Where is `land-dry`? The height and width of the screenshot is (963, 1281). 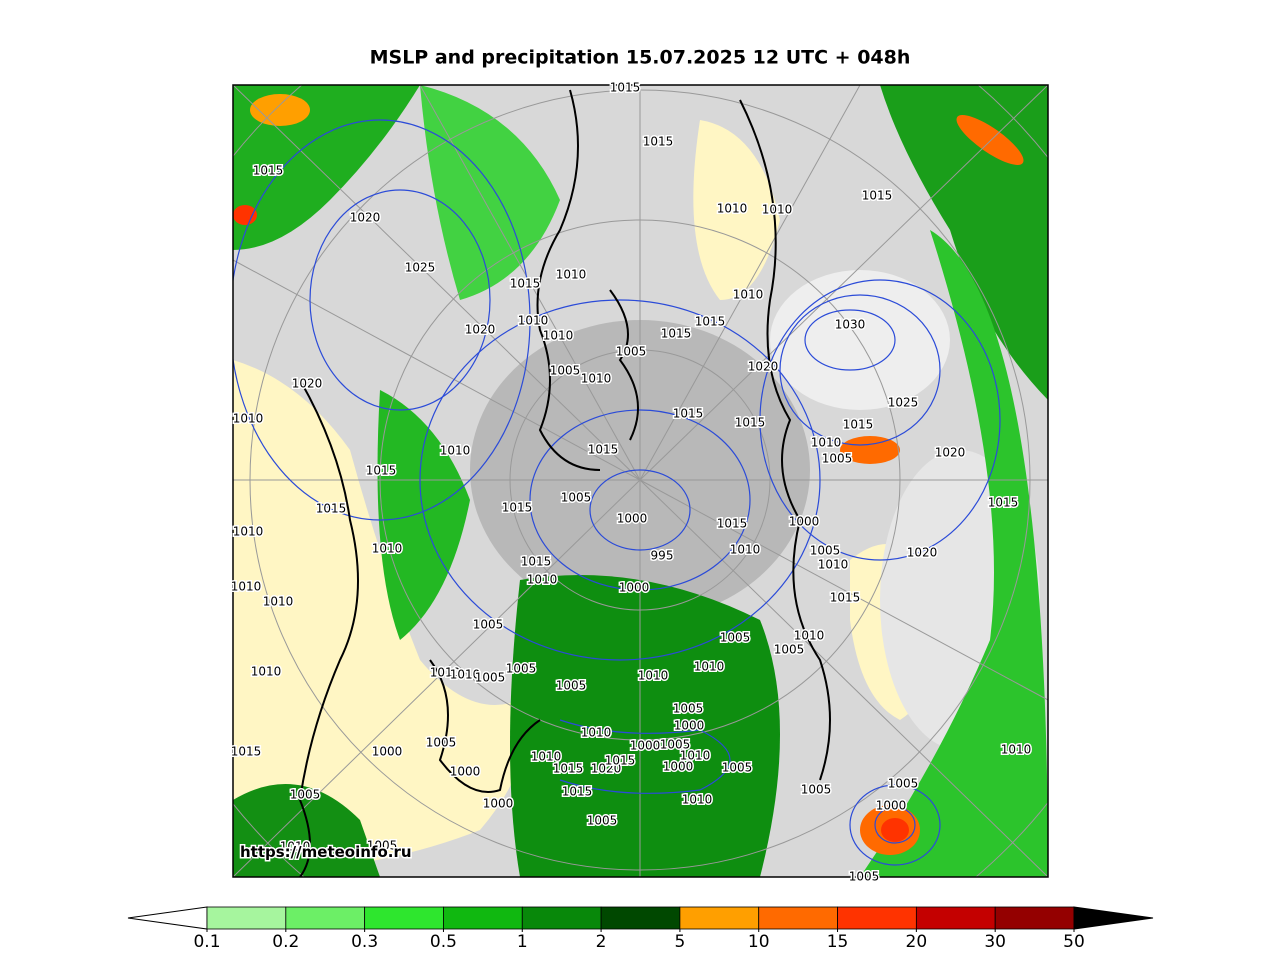 land-dry is located at coordinates (736, 210).